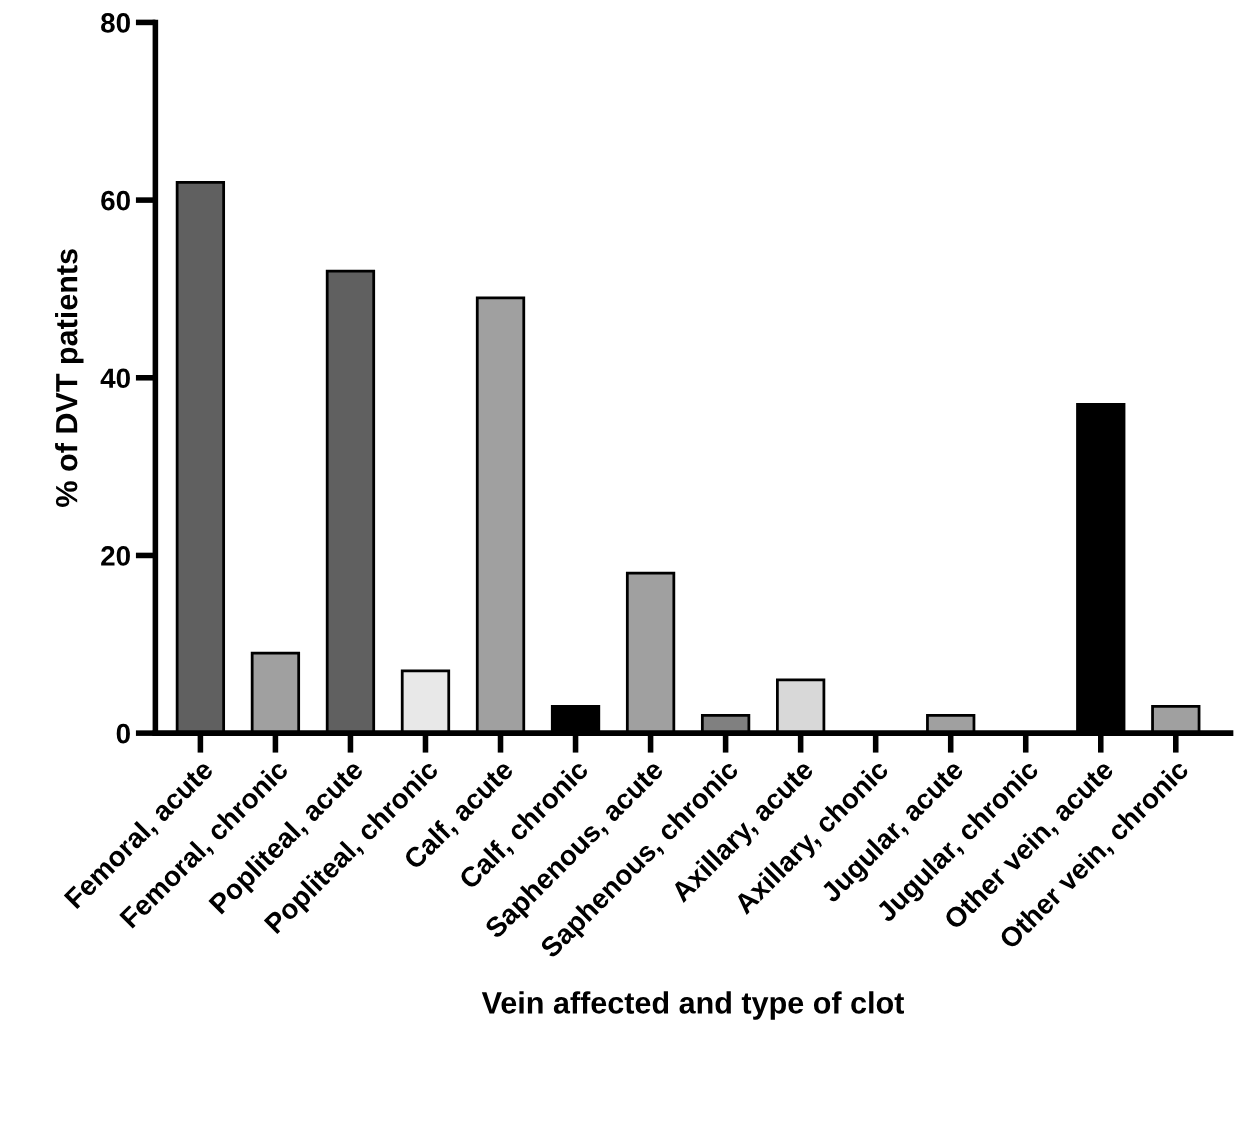  What do you see at coordinates (692, 1005) in the screenshot?
I see `x-axis-title: Vein affected and type of clot` at bounding box center [692, 1005].